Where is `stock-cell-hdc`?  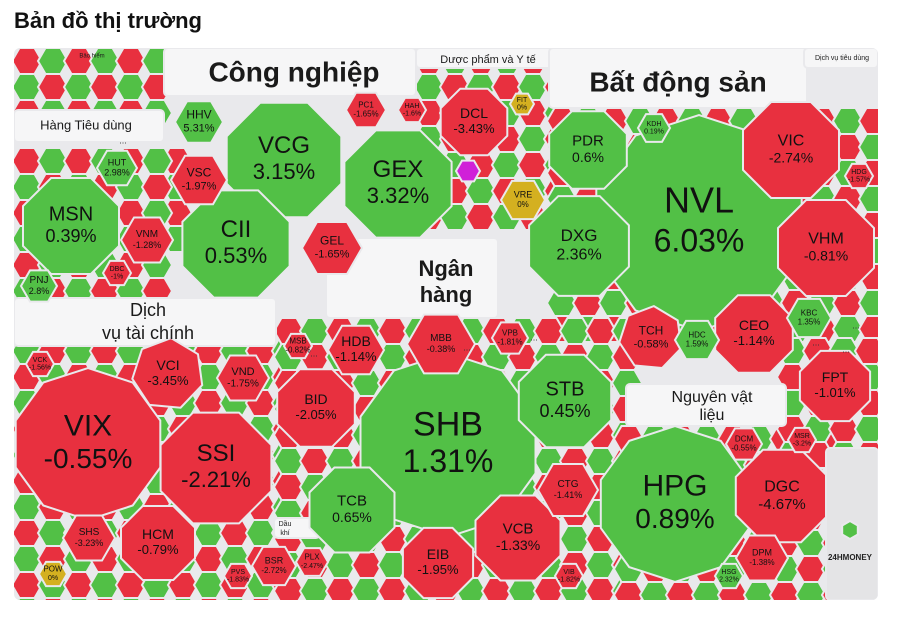 stock-cell-hdc is located at coordinates (697, 340).